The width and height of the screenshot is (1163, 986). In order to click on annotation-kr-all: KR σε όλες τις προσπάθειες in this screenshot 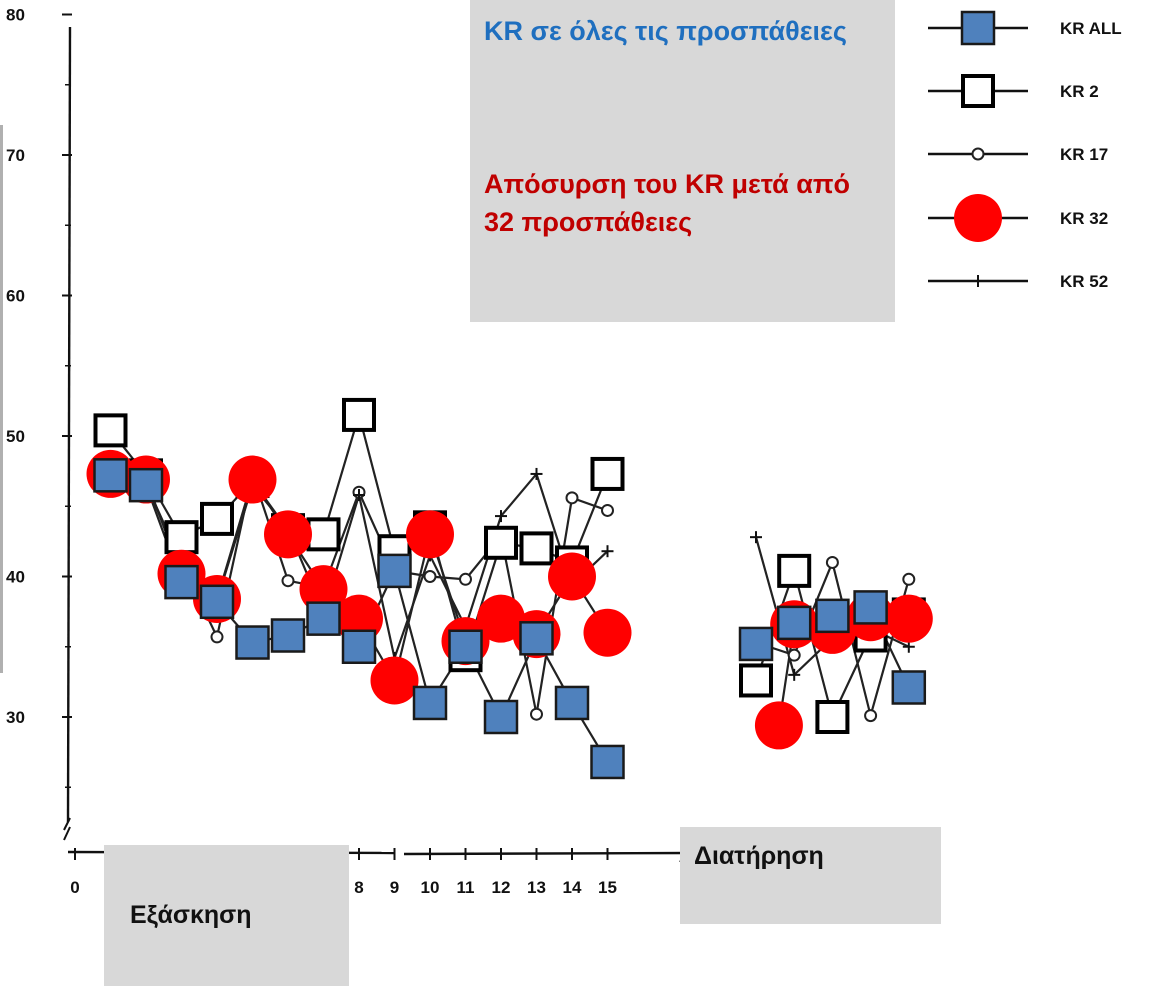, I will do `click(665, 31)`.